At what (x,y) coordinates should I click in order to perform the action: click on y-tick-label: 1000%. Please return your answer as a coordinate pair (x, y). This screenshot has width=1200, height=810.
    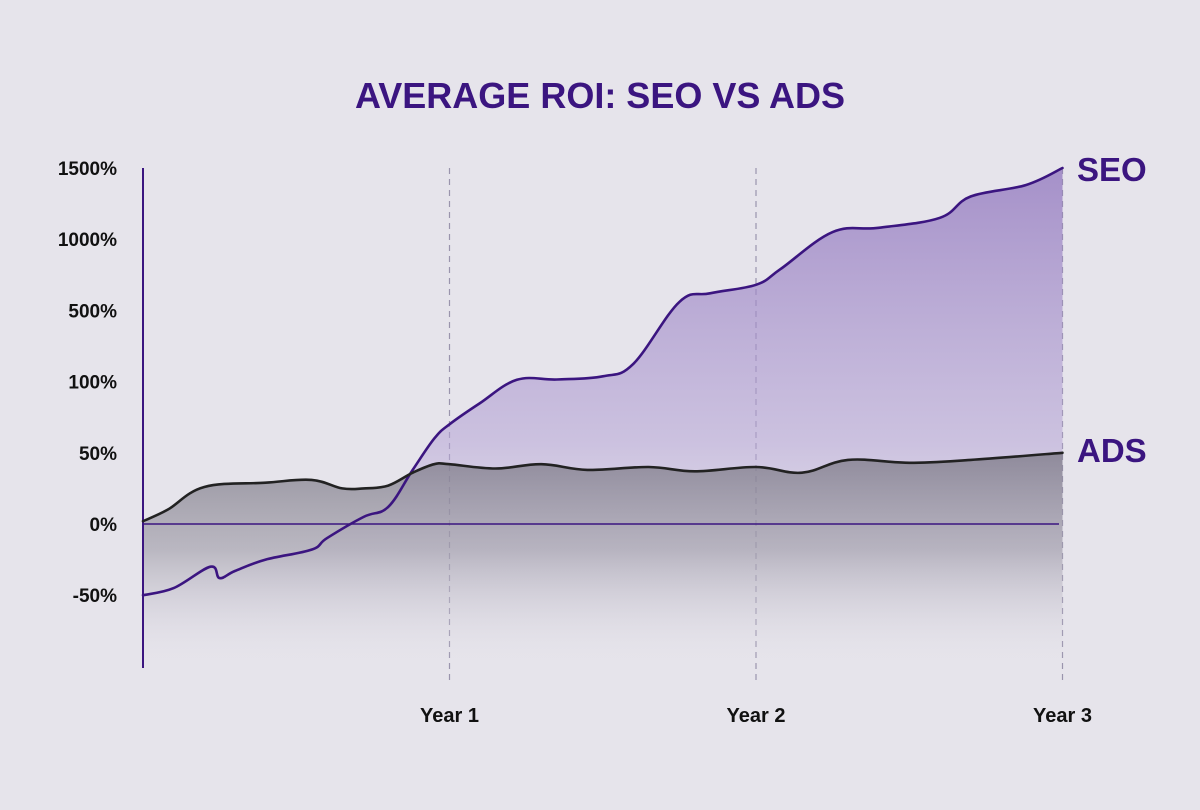
    Looking at the image, I should click on (87, 240).